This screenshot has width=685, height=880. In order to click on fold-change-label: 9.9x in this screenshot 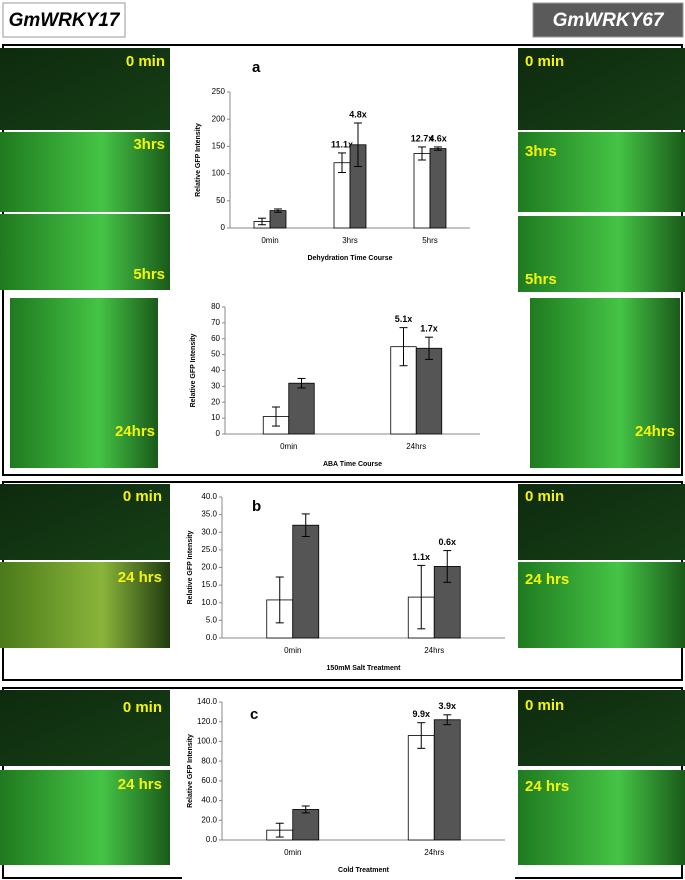, I will do `click(421, 714)`.